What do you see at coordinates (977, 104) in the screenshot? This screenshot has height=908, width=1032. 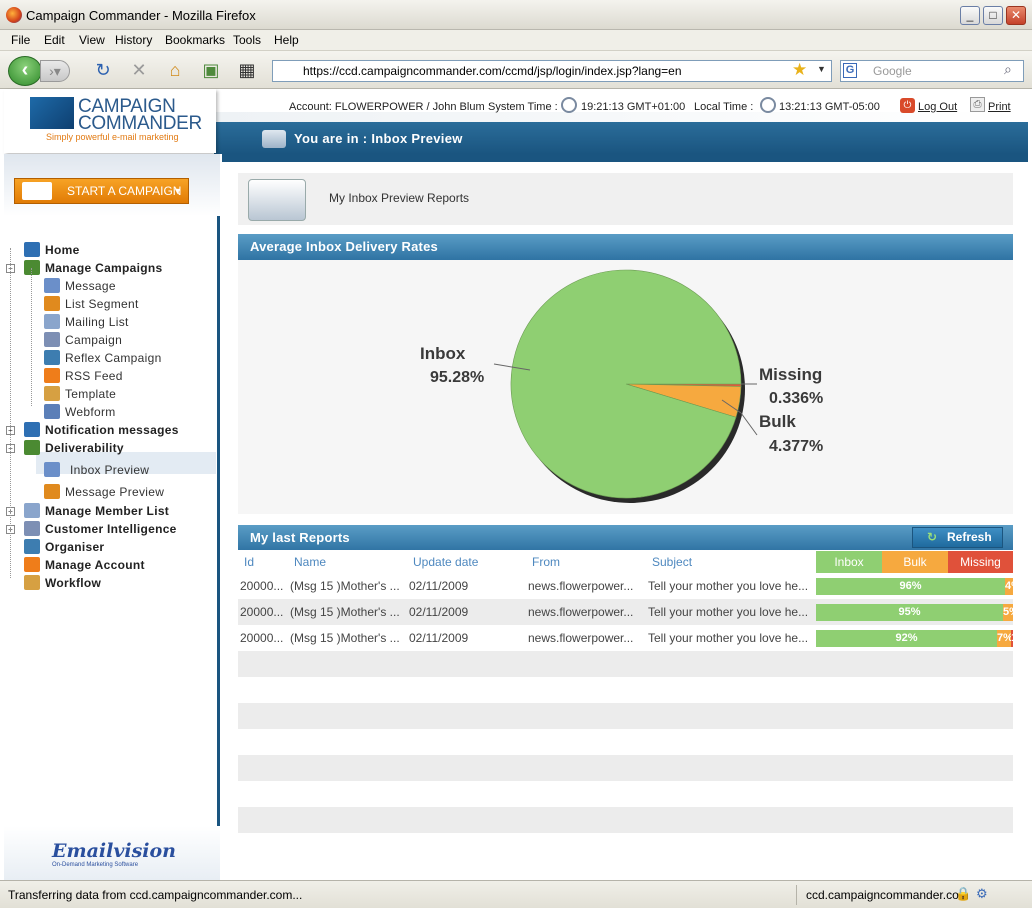 I see `print-icon: ⎙` at bounding box center [977, 104].